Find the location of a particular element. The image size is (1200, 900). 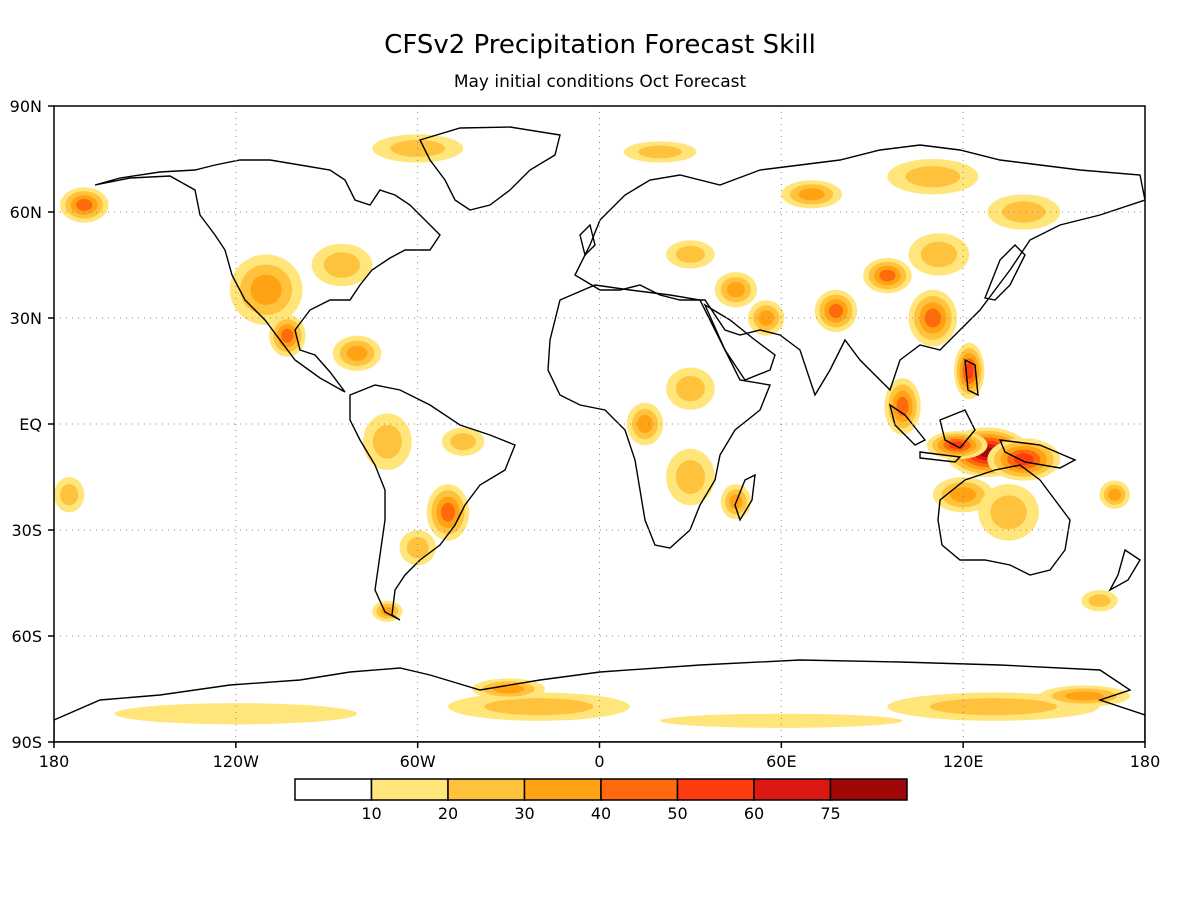

lon-tick-label: 0 is located at coordinates (599, 761).